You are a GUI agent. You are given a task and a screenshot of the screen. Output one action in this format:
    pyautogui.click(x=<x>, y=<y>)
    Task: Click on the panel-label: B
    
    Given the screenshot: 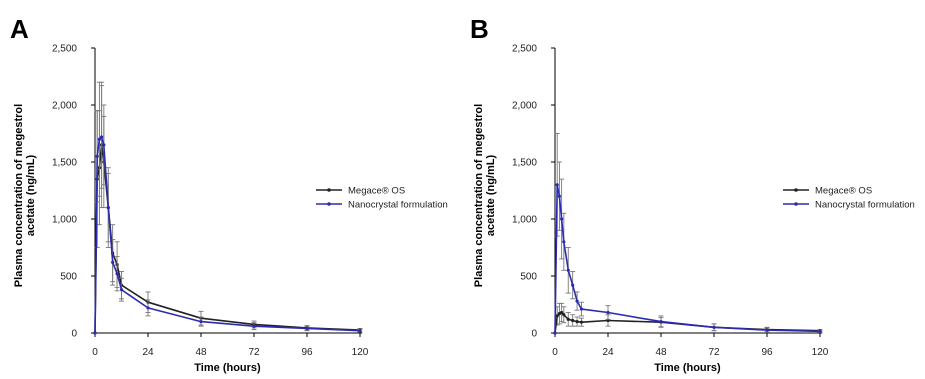 What is the action you would take?
    pyautogui.click(x=479, y=29)
    